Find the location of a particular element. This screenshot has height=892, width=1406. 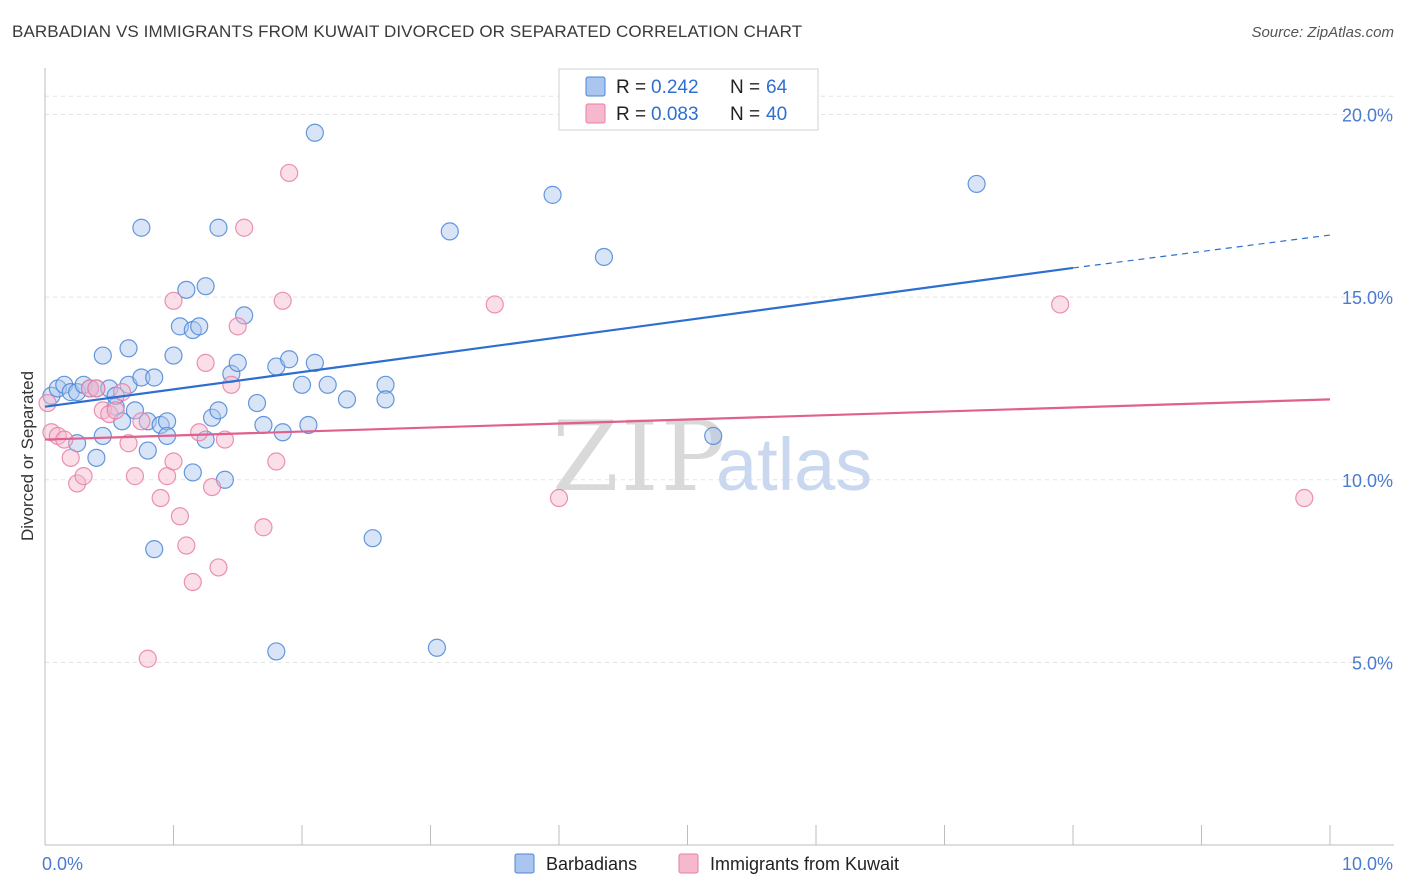

legend-swatch-pink is located at coordinates (595, 113).